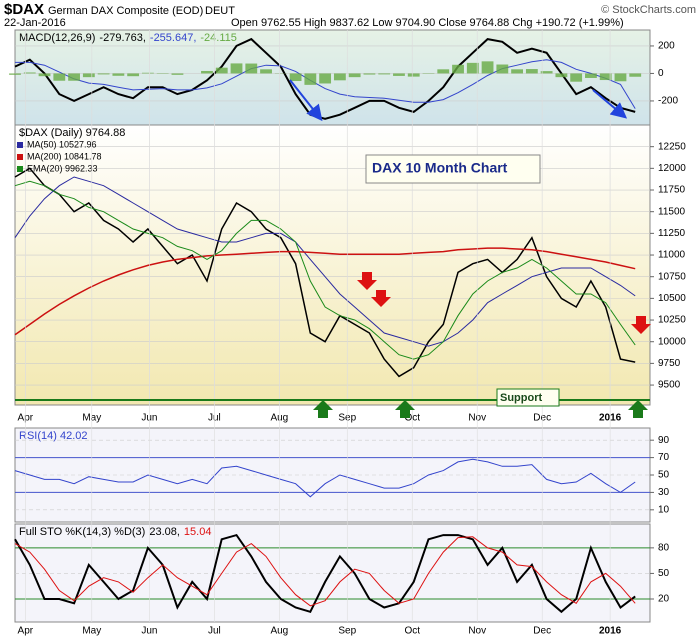 This screenshot has height=639, width=700. I want to click on y-tick-label: 9500, so click(669, 385).